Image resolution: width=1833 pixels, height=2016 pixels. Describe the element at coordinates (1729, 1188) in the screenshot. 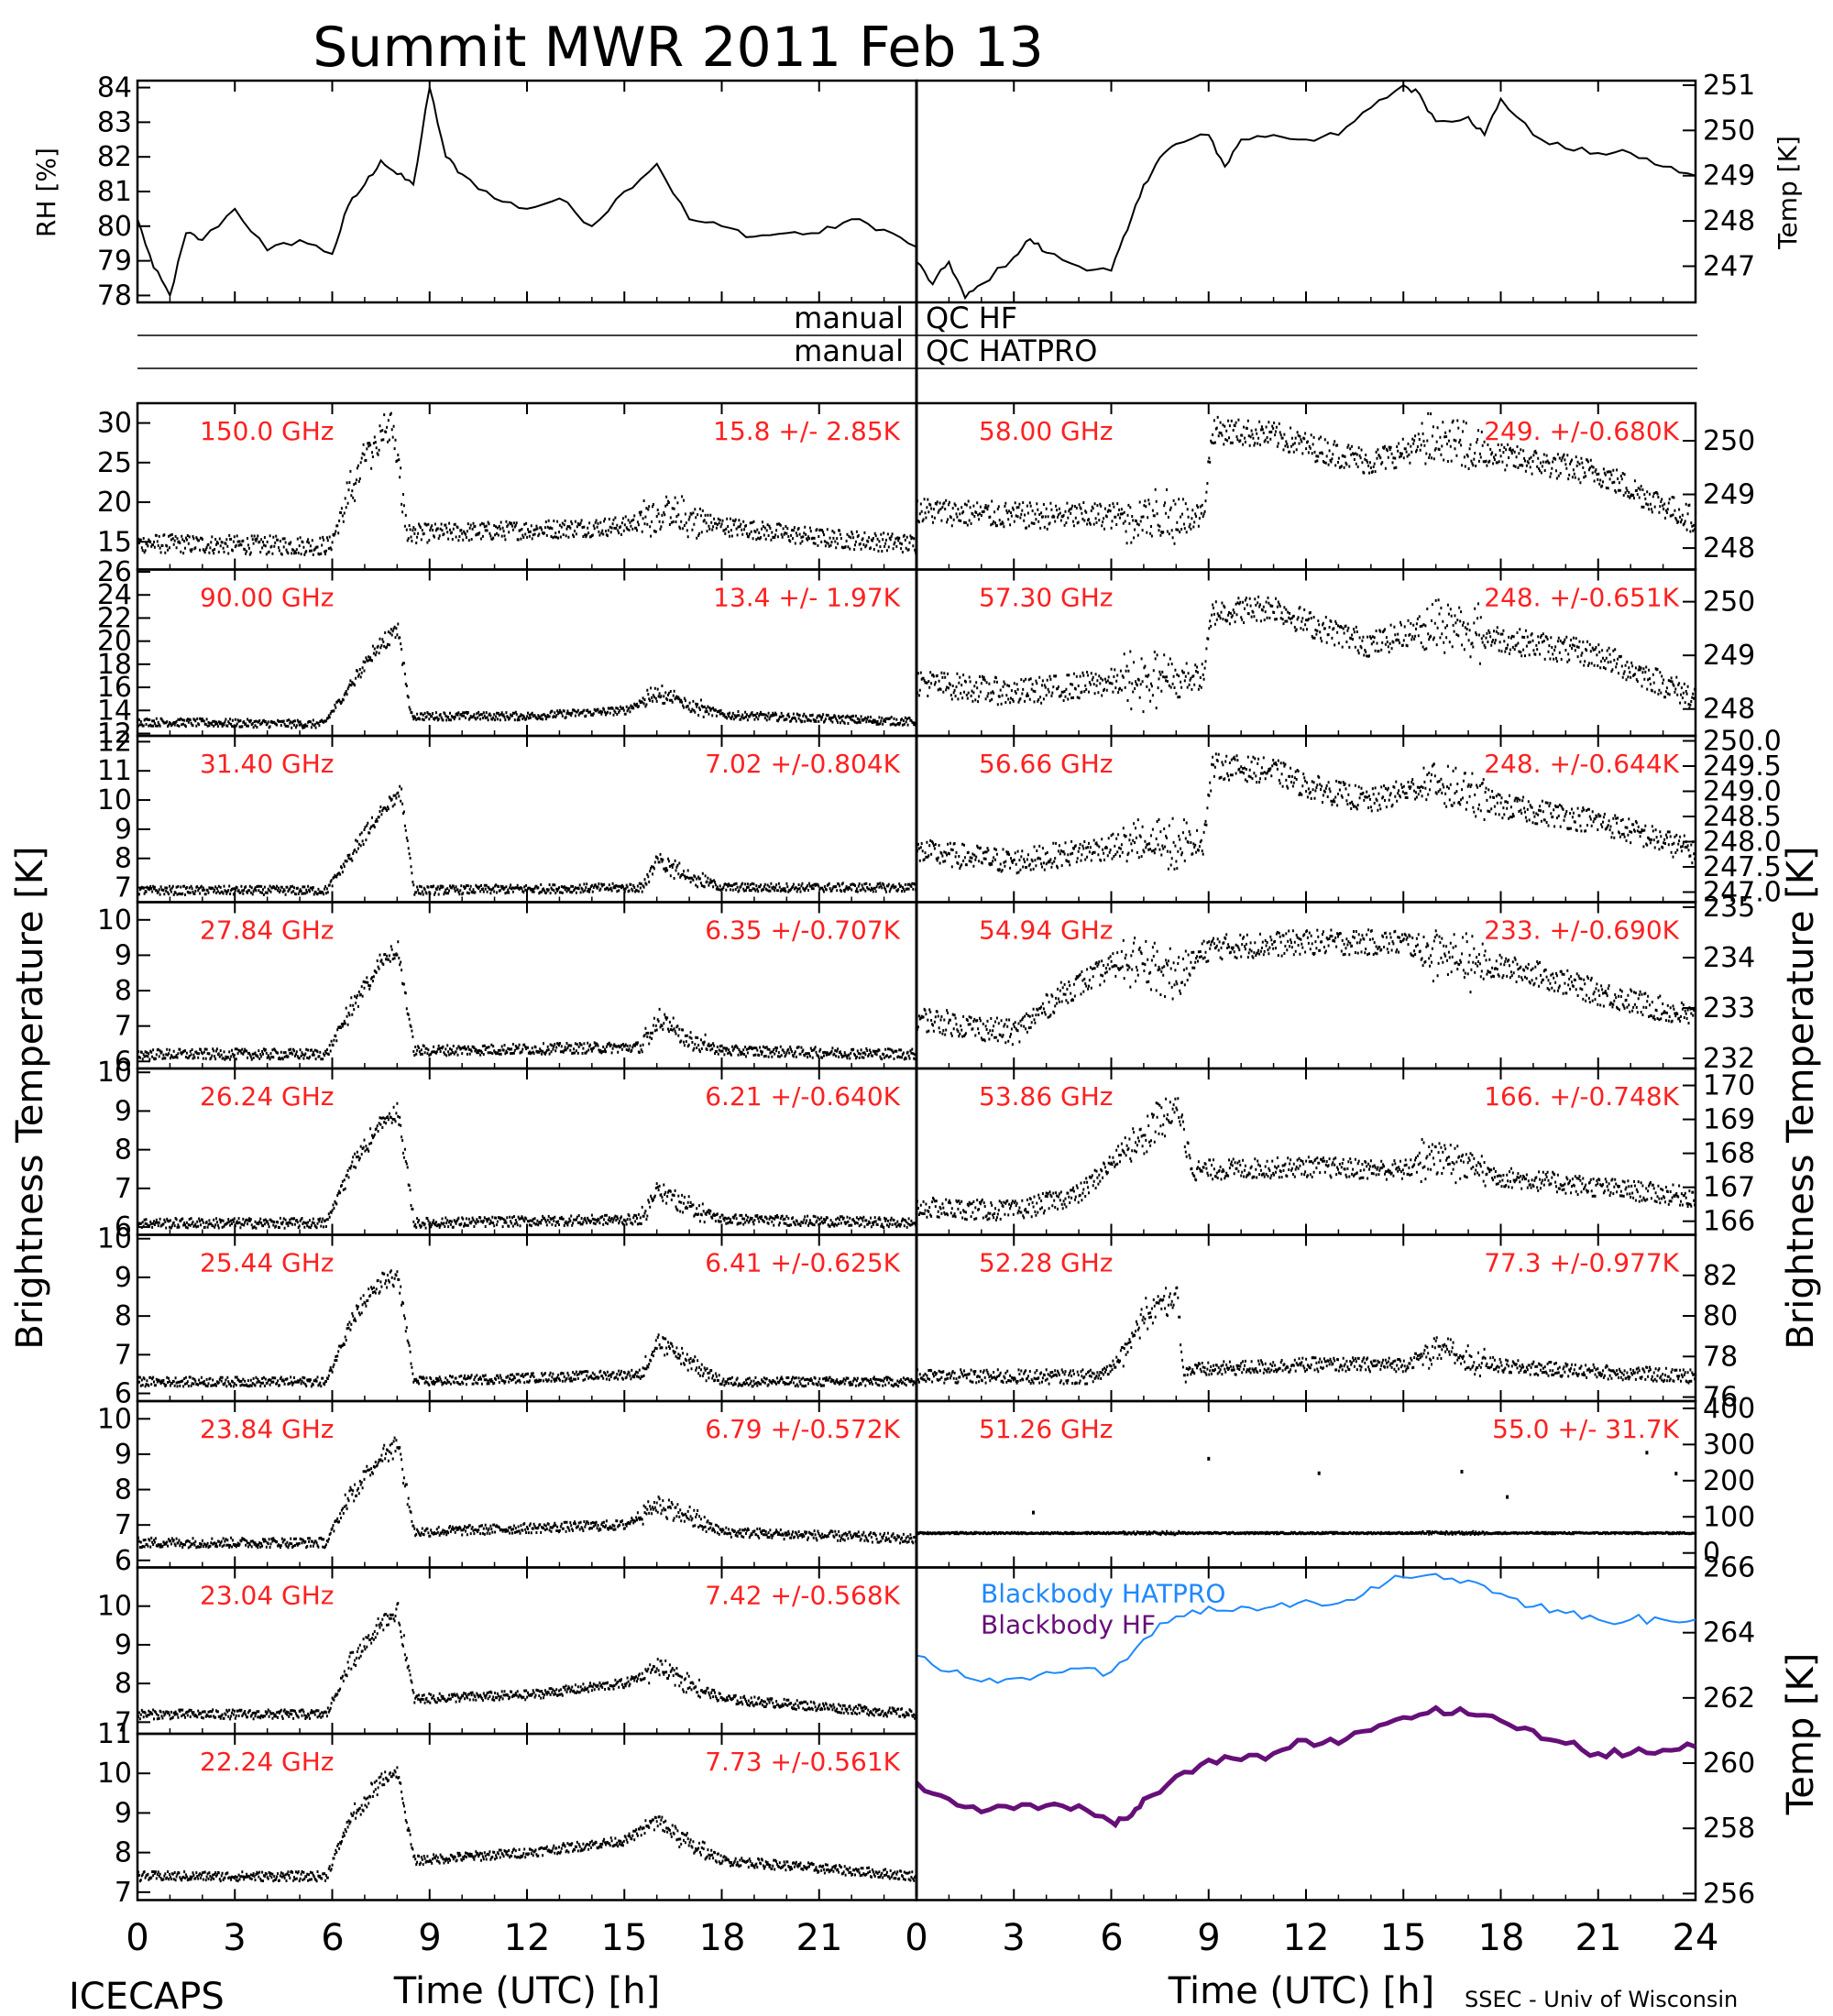

I see `y-tick-label: 167` at that location.